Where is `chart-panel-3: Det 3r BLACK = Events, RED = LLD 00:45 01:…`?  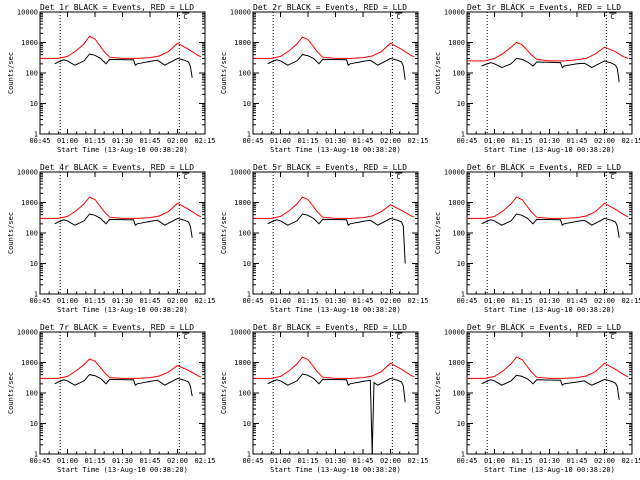 chart-panel-3: Det 3r BLACK = Events, RED = LLD 00:45 01:… is located at coordinates (537, 78).